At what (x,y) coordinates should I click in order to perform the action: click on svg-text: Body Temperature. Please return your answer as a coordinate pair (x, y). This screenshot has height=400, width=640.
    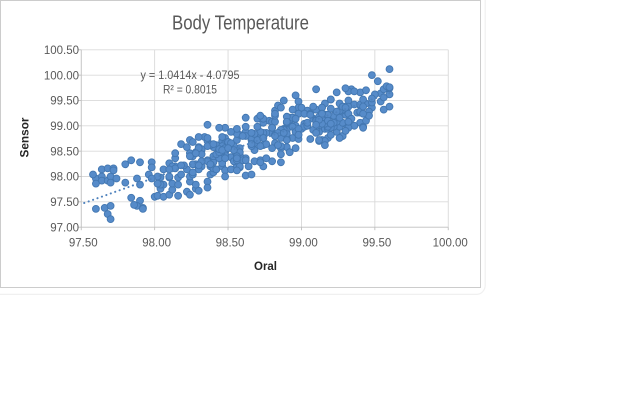
    Looking at the image, I should click on (240, 24).